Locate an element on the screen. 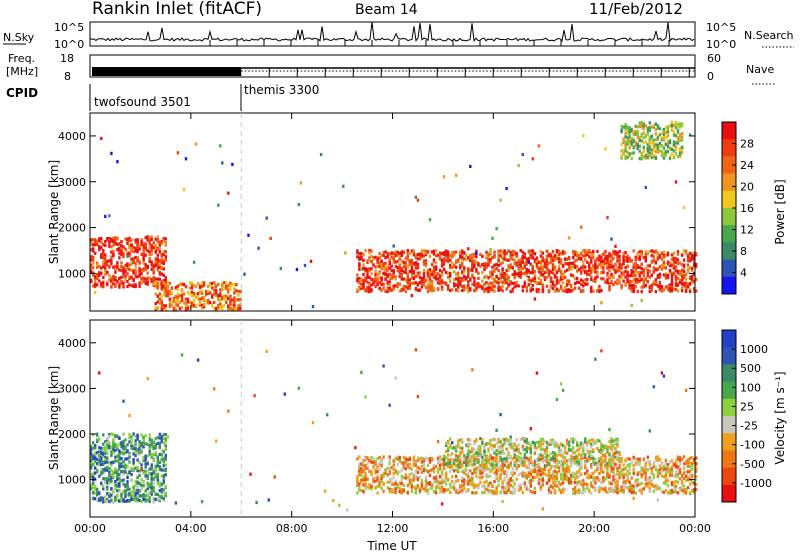 Image resolution: width=800 pixels, height=554 pixels. nave-label: Nave is located at coordinates (760, 69).